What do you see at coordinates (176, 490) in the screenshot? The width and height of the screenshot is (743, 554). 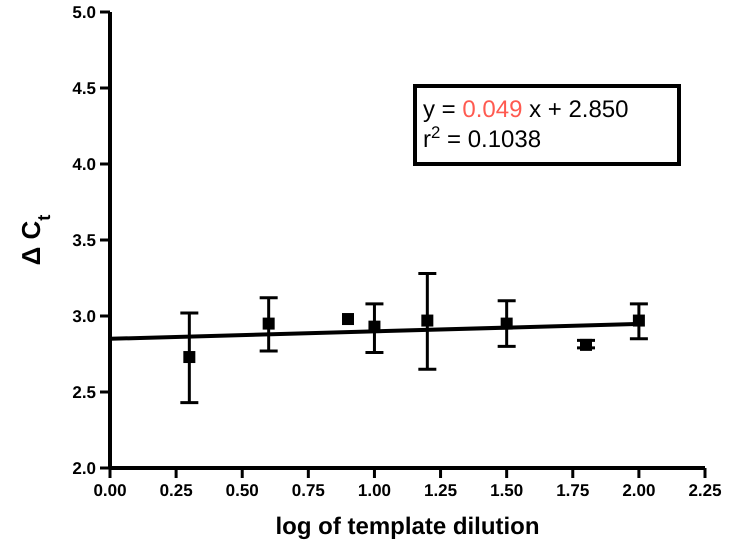 I see `x-tick-label: 0.25` at bounding box center [176, 490].